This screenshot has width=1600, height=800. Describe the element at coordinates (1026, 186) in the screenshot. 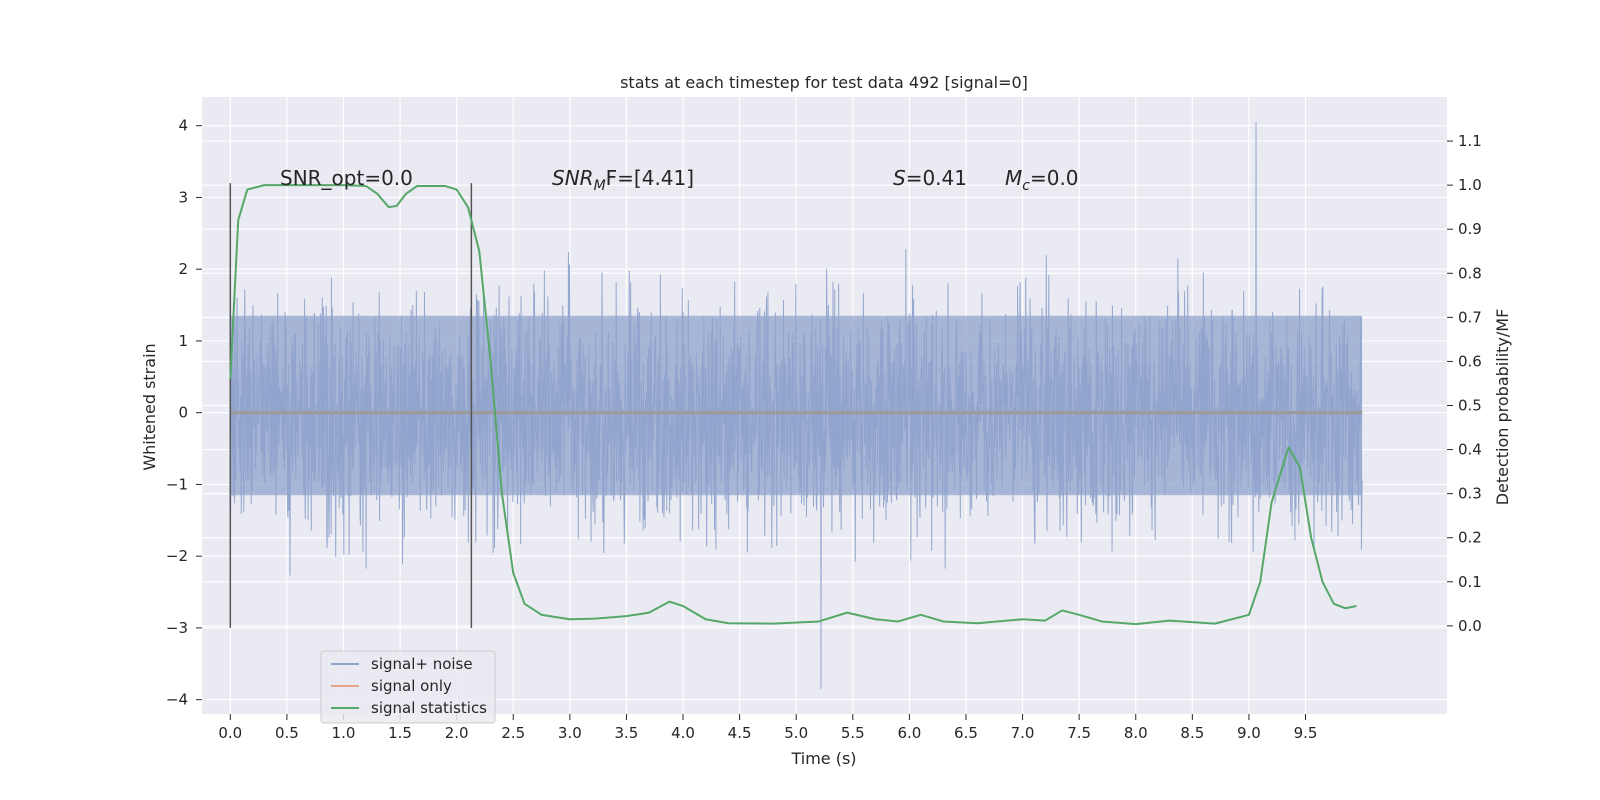

I see `annotation-mc-sub: c` at that location.